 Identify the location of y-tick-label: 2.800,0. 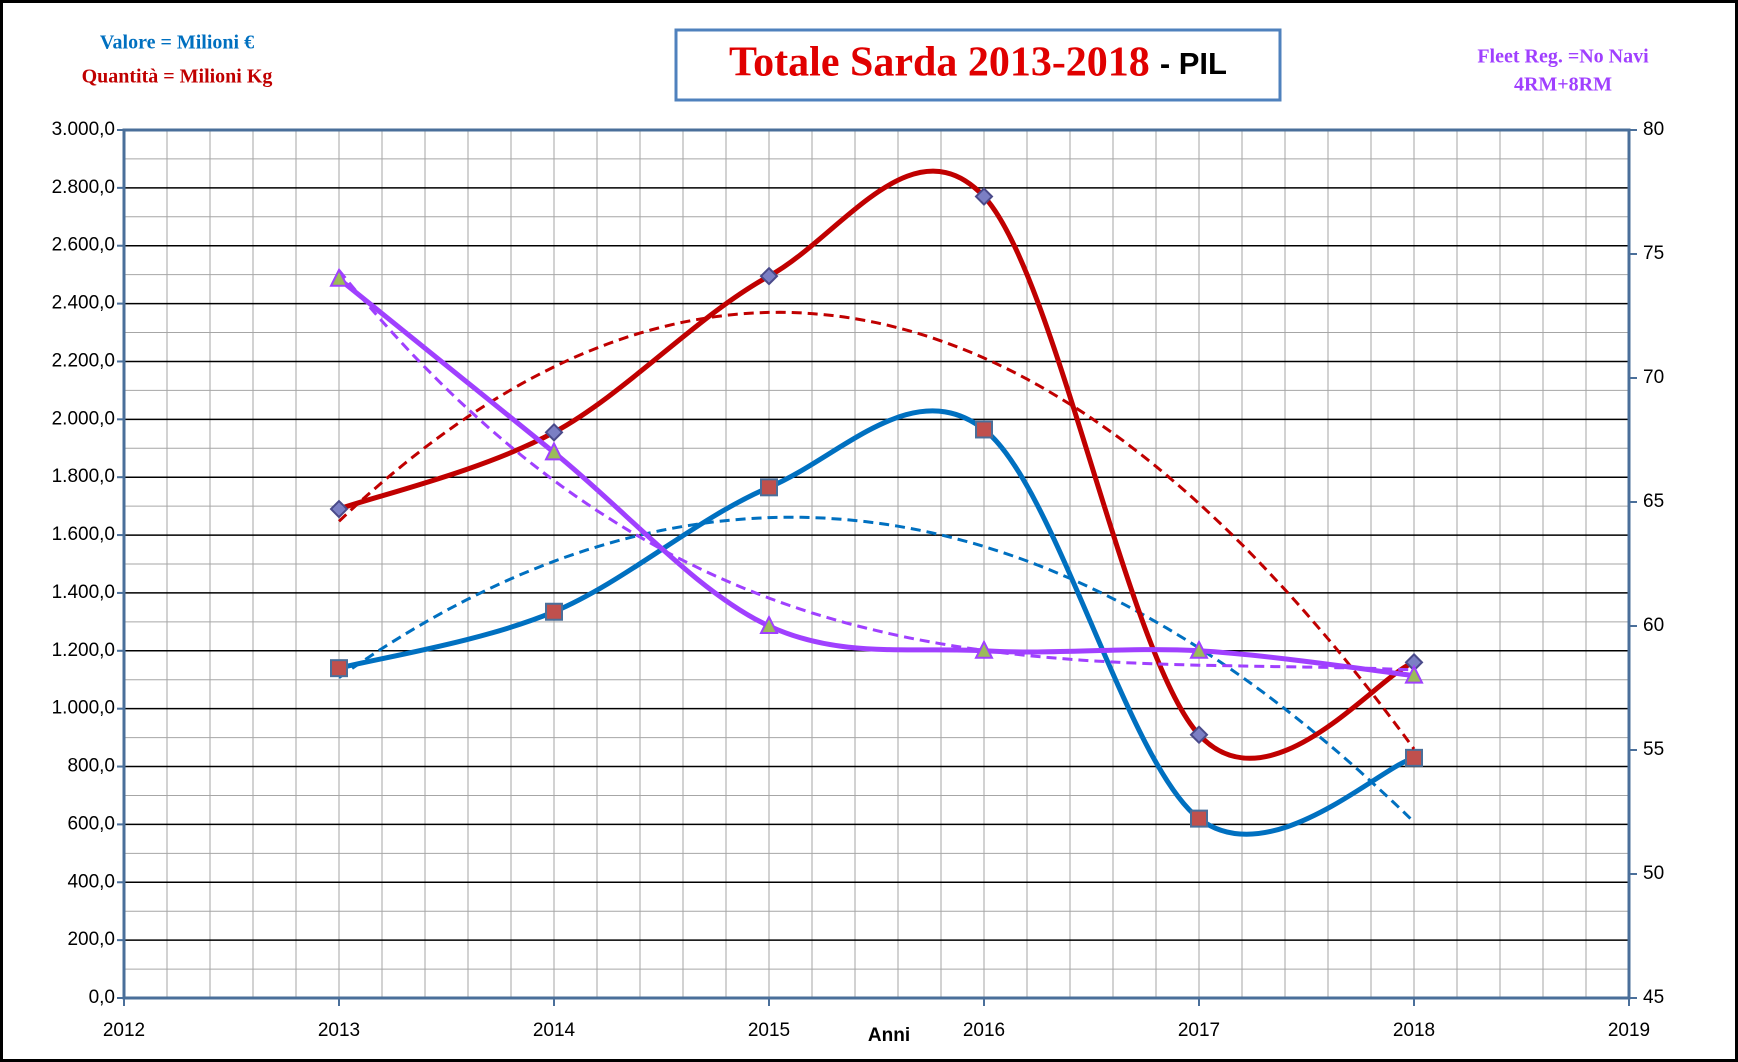
(83, 187).